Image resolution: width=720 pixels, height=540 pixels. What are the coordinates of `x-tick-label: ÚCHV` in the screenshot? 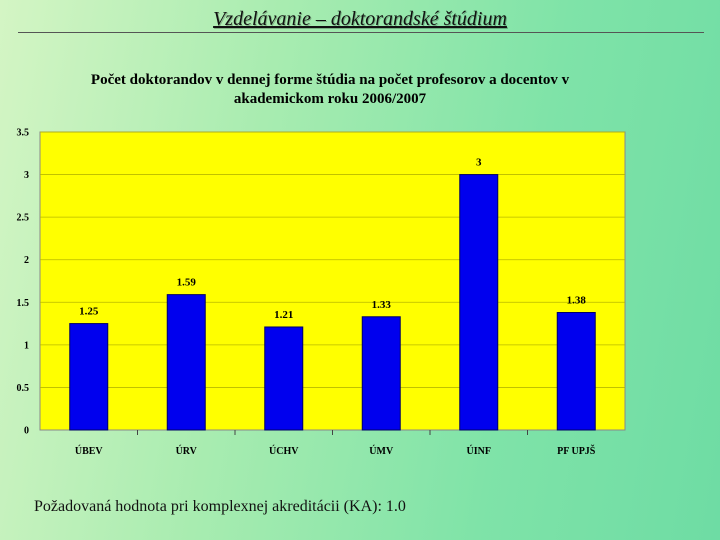 It's located at (284, 451).